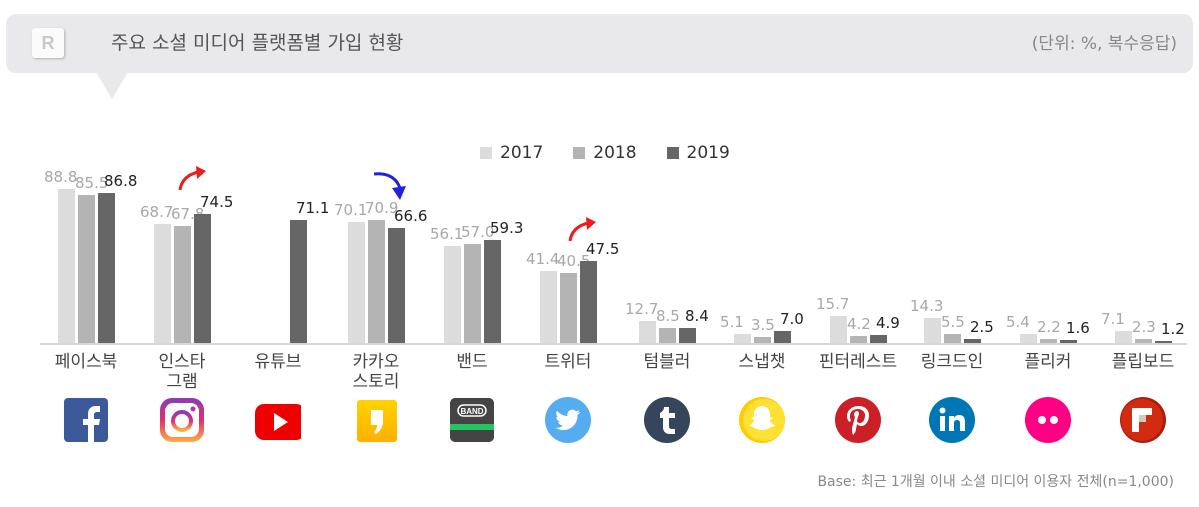 The image size is (1199, 507). What do you see at coordinates (1049, 327) in the screenshot?
I see `value-label: 2.2` at bounding box center [1049, 327].